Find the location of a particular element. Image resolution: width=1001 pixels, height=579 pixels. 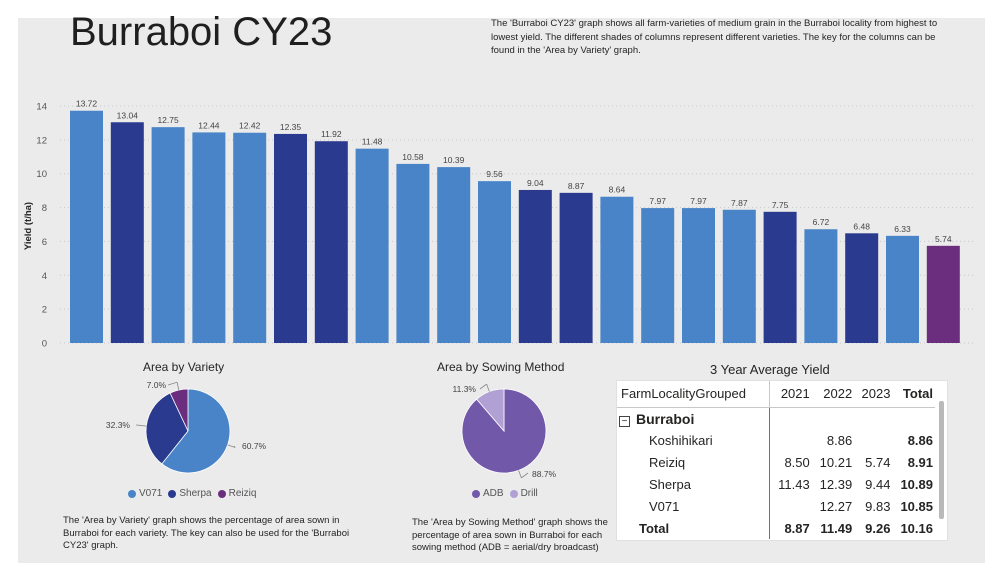

bar-value-label: 13.72 is located at coordinates (87, 104).